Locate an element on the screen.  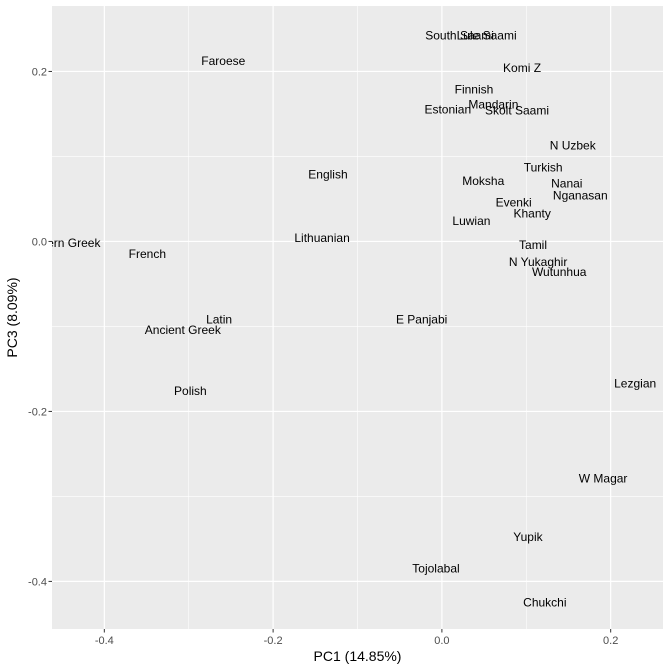
y-tick-label: -0.2 is located at coordinates (37, 412).